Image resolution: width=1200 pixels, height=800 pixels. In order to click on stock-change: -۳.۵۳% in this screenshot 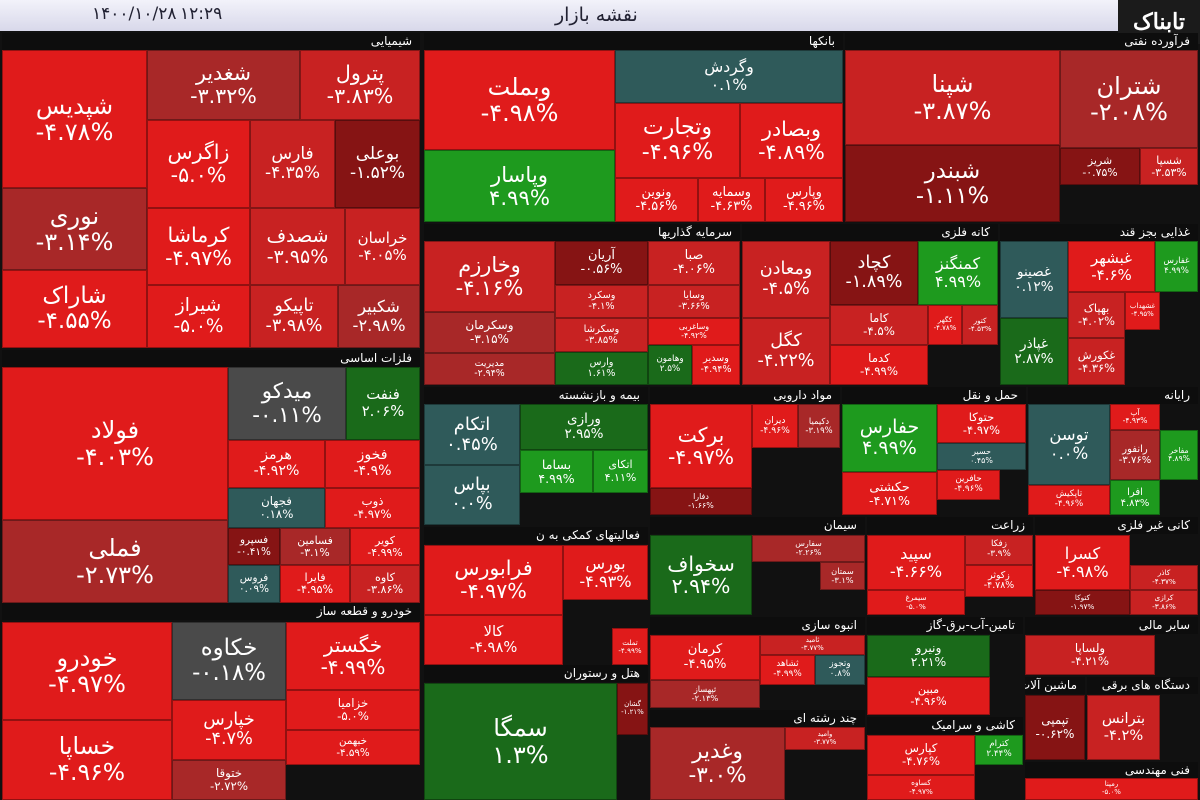, I will do `click(1169, 172)`.